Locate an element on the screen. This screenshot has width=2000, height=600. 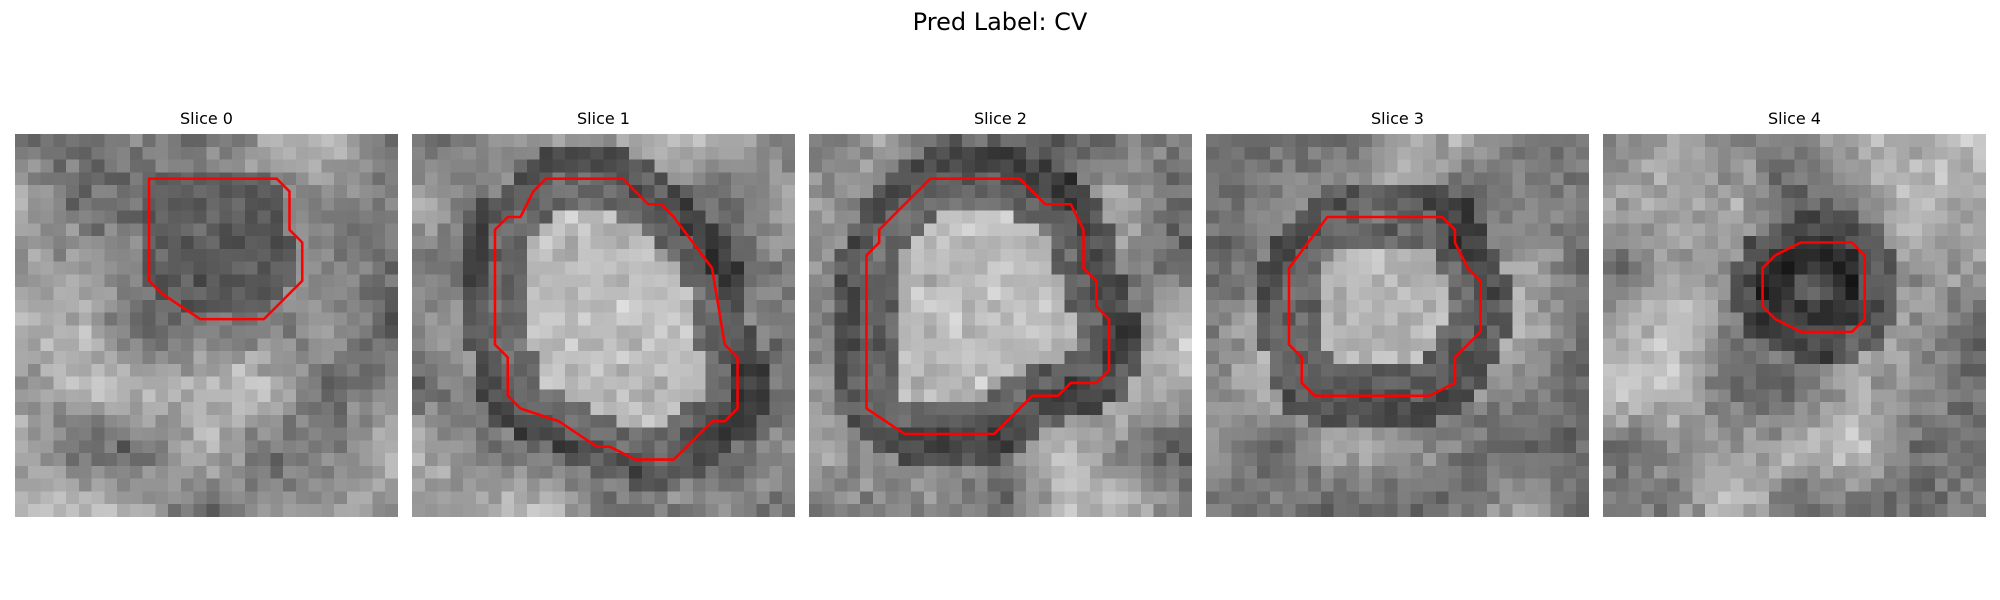
panel-slice-4: Slice 4 is located at coordinates (1794, 312).